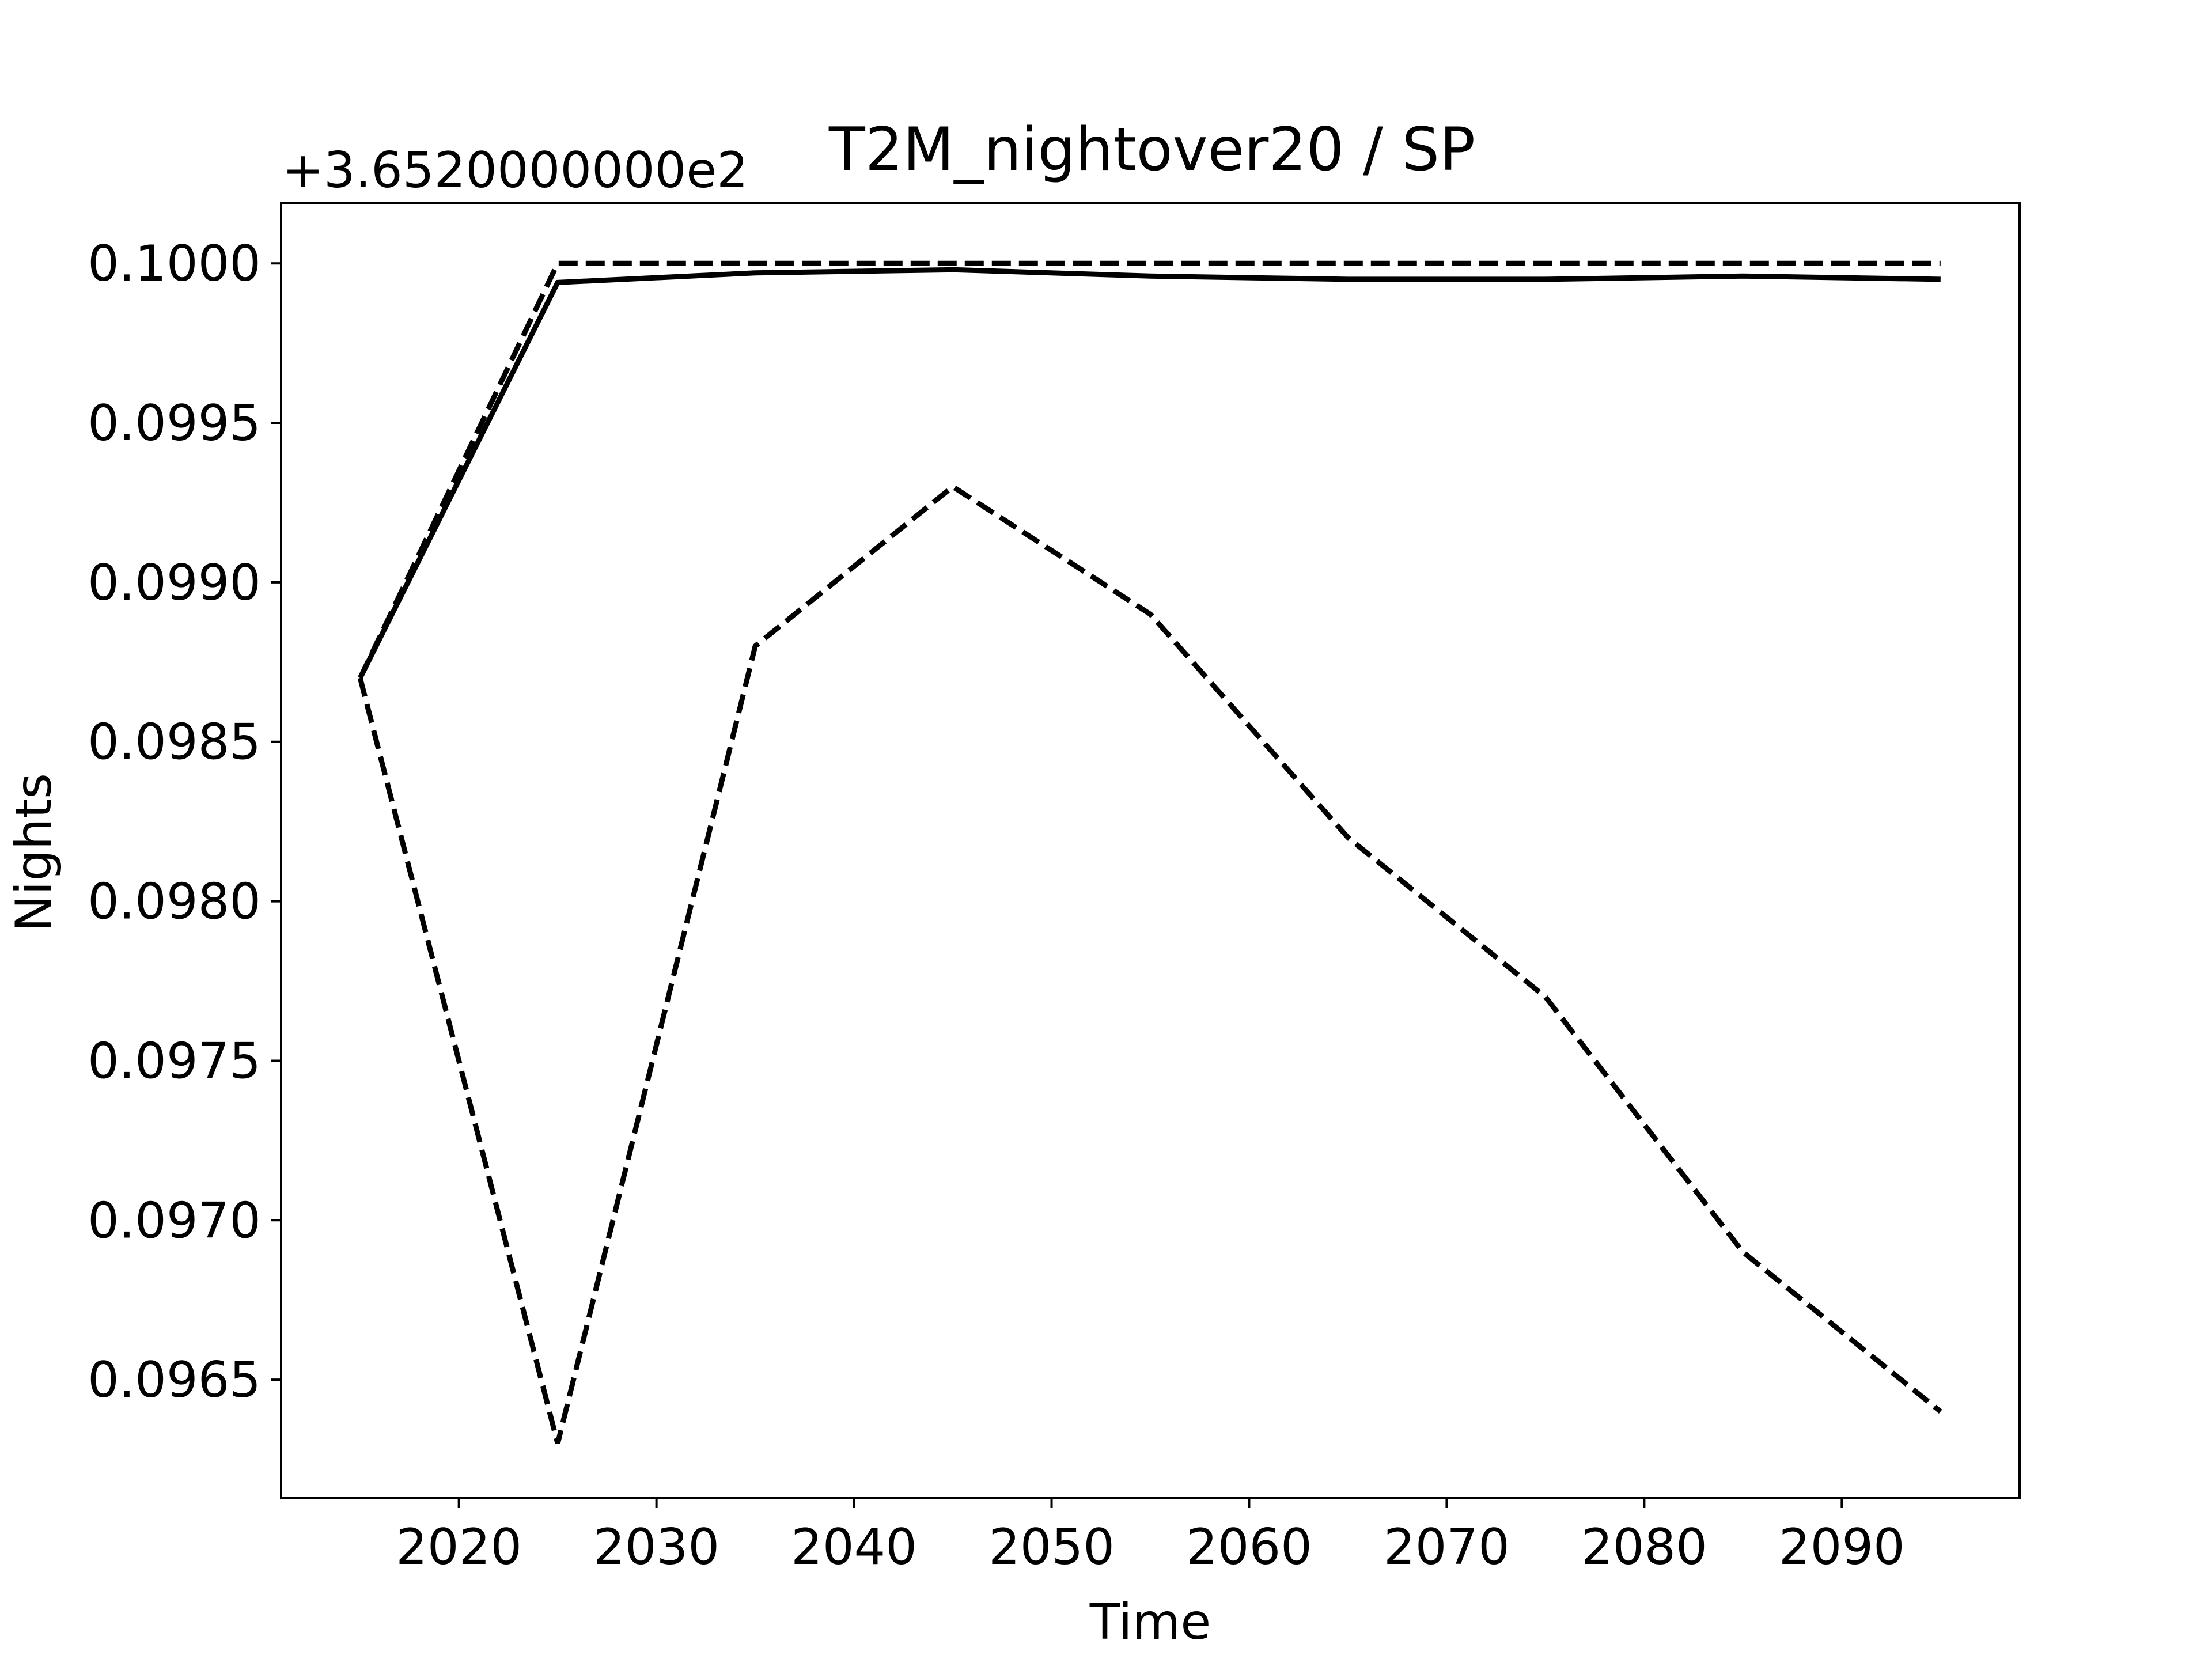 This screenshot has height=1659, width=2212. I want to click on y-tick-label: 0.1000, so click(174, 264).